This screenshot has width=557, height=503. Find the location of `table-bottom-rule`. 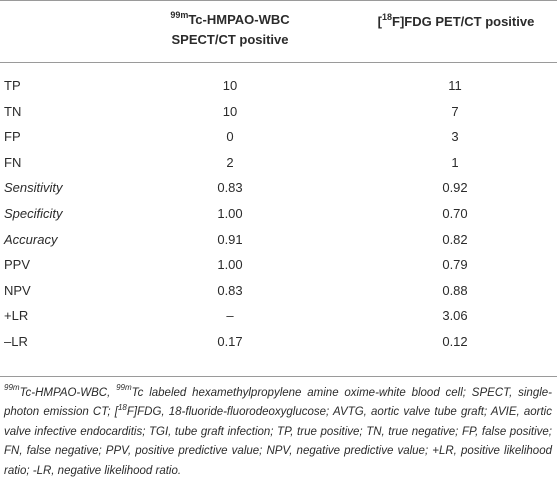

table-bottom-rule is located at coordinates (278, 376).